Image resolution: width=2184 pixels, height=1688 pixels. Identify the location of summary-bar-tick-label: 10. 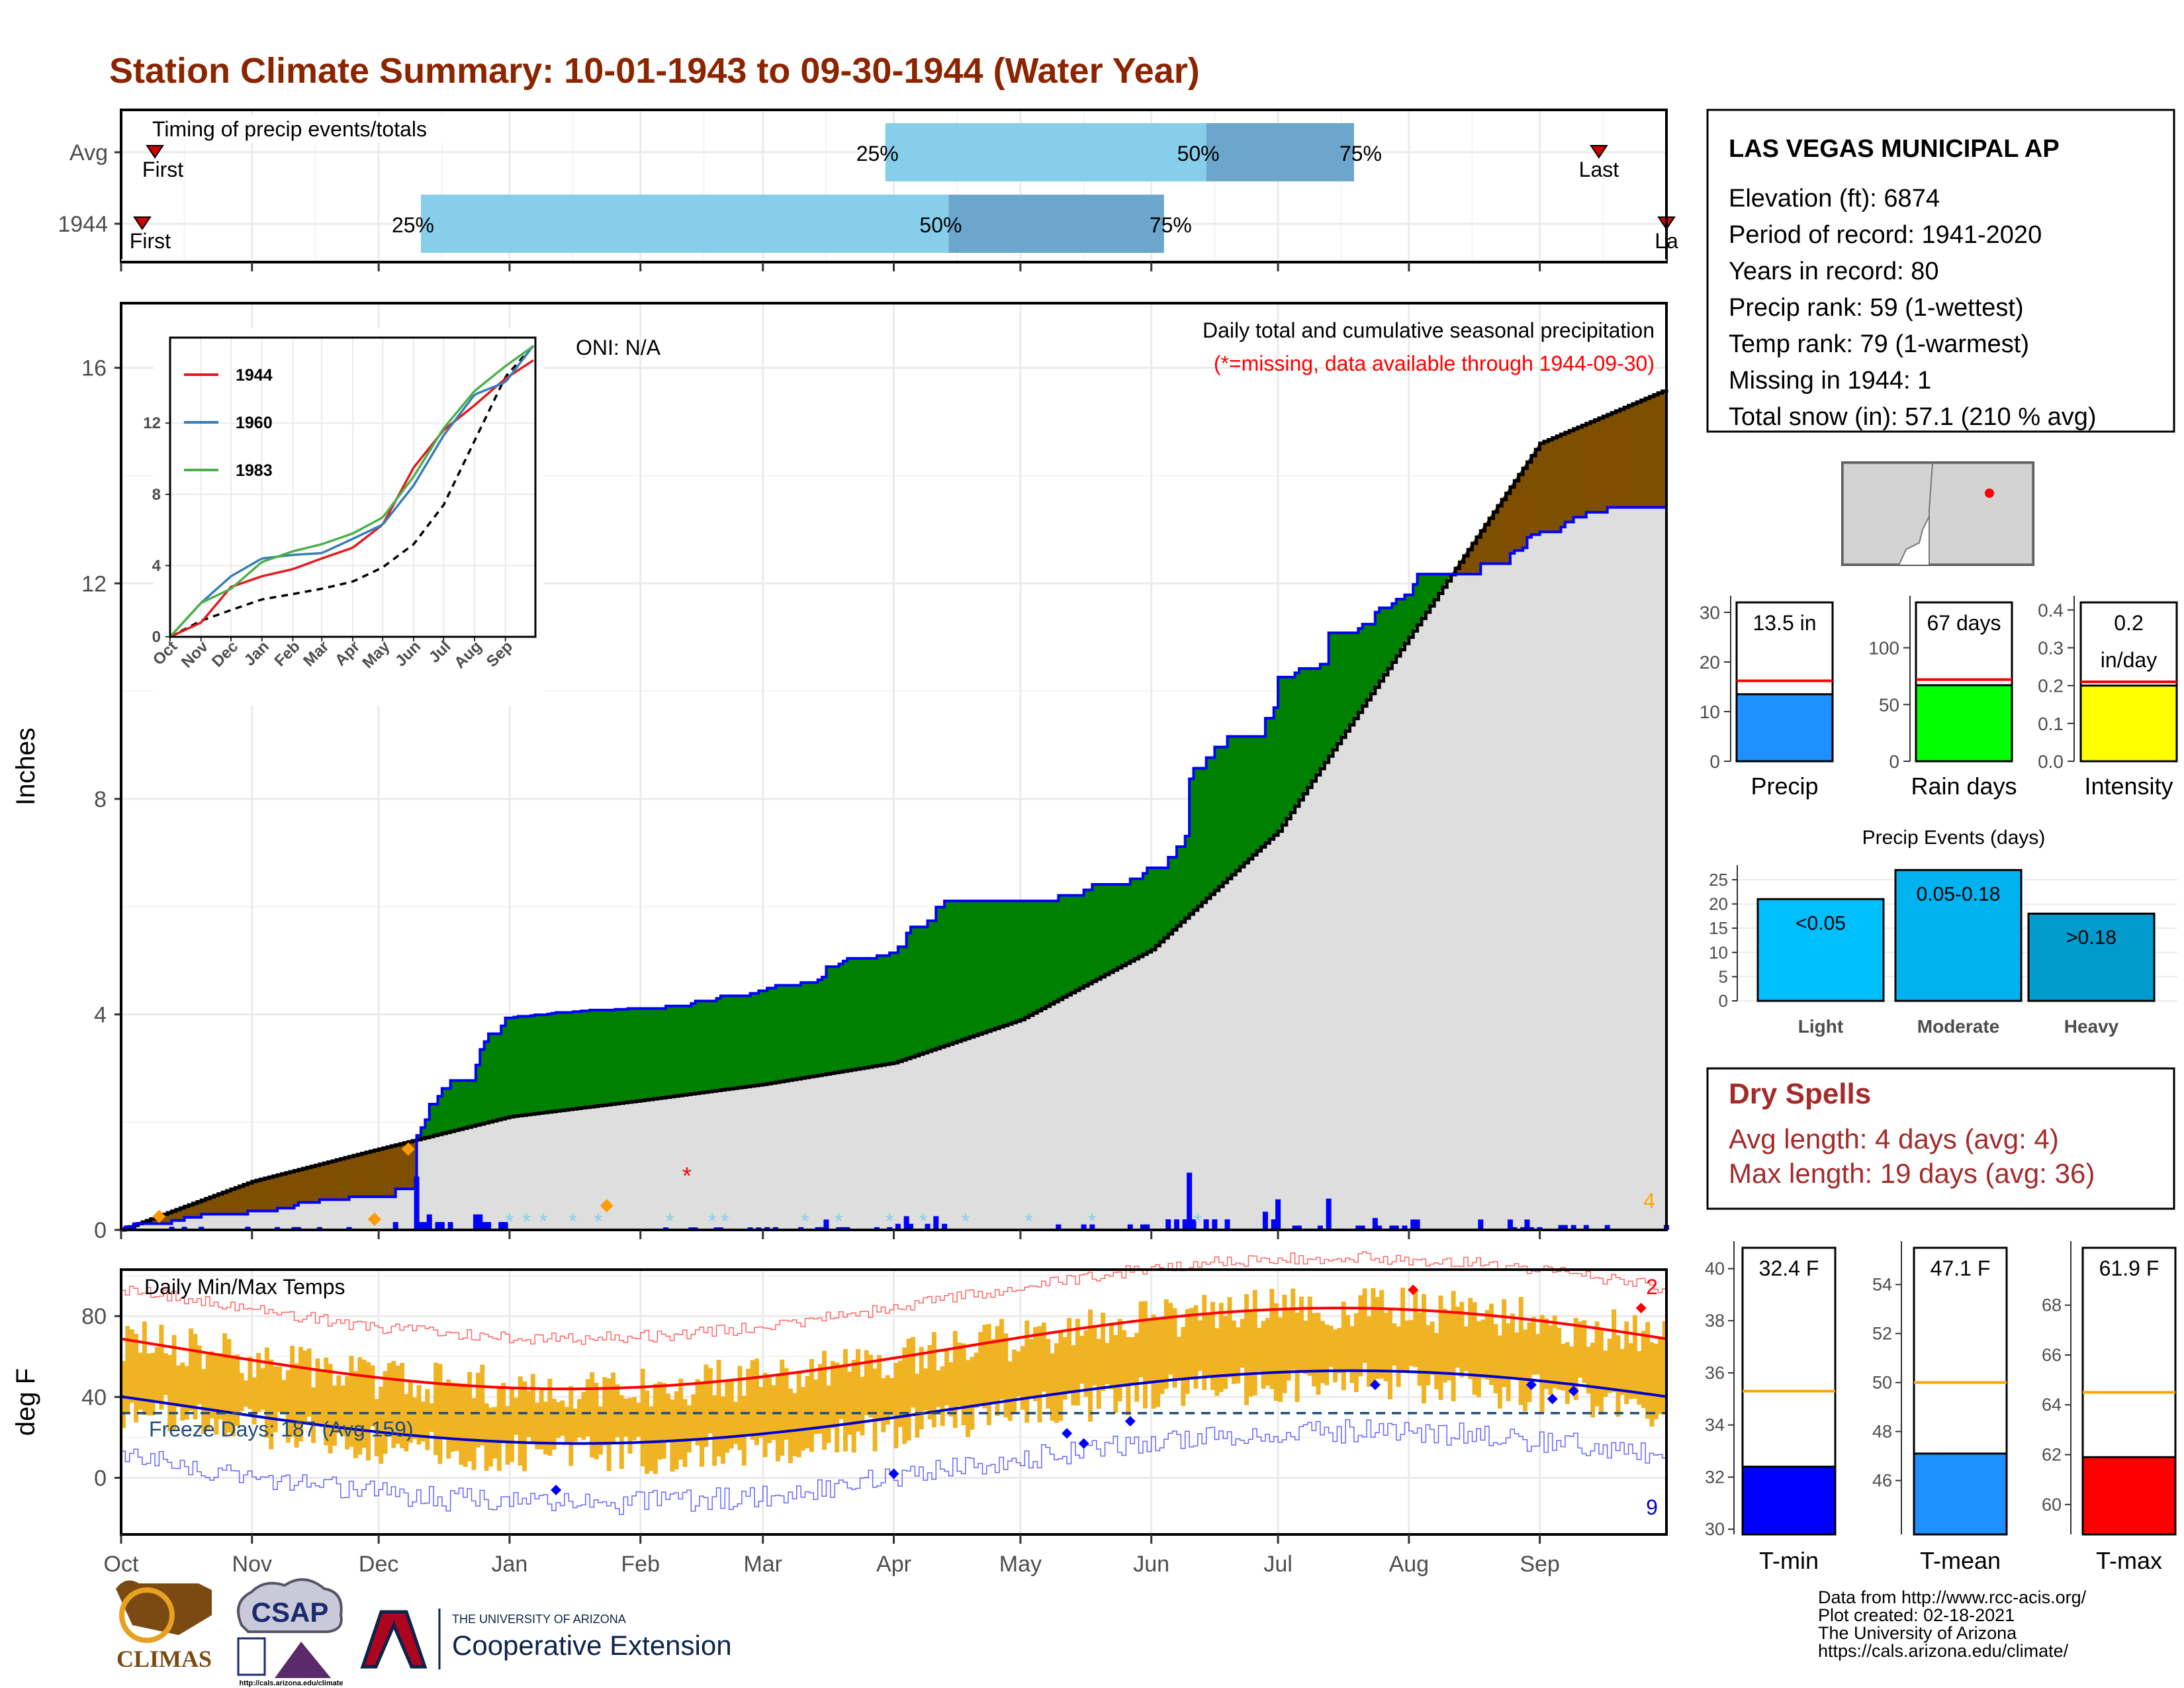
(1710, 712).